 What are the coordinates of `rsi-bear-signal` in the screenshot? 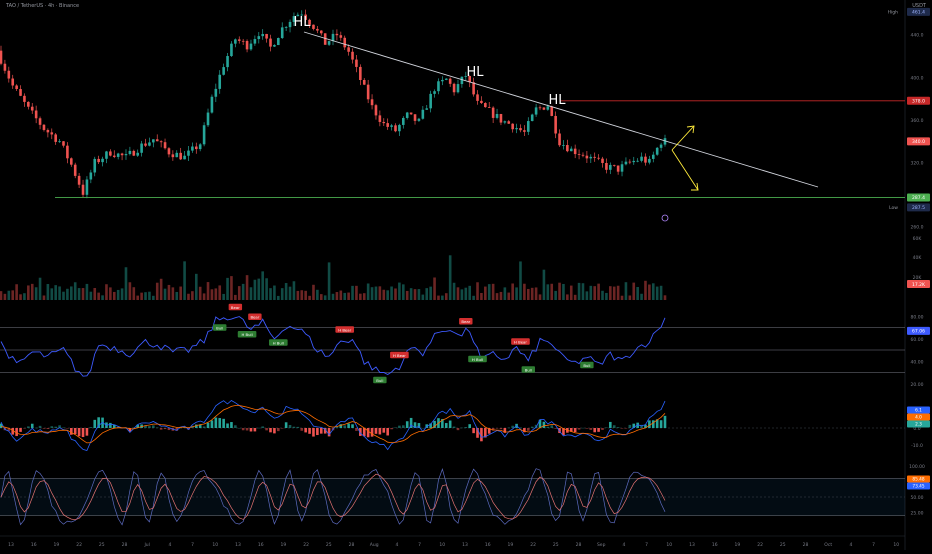 It's located at (520, 341).